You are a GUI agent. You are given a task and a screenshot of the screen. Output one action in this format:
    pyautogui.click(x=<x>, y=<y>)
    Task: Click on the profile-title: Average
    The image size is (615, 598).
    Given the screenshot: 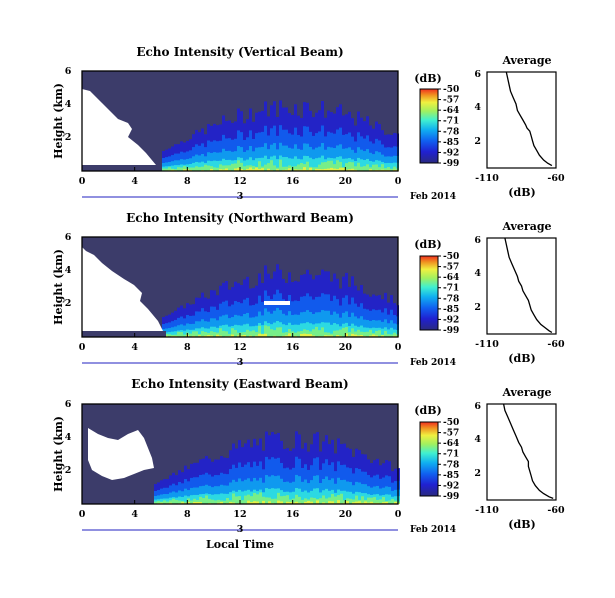 What is the action you would take?
    pyautogui.click(x=526, y=226)
    